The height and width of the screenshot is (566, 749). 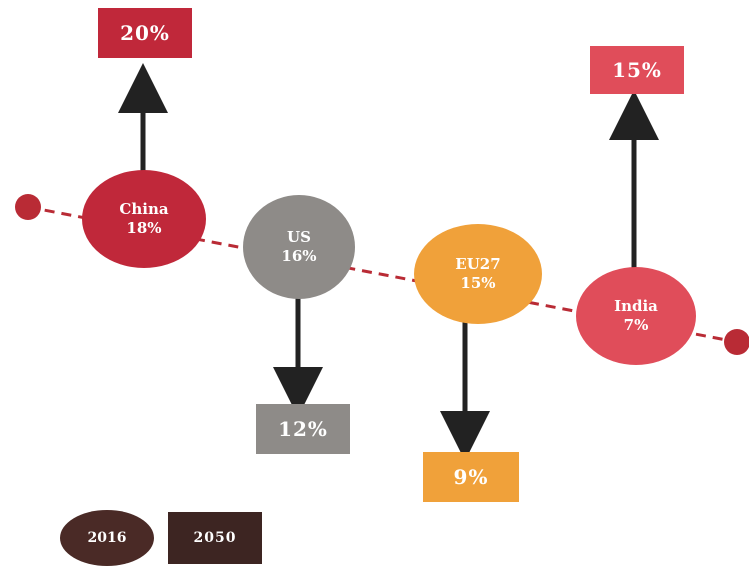 I want to click on legend-2016-label: 2016, so click(x=107, y=537).